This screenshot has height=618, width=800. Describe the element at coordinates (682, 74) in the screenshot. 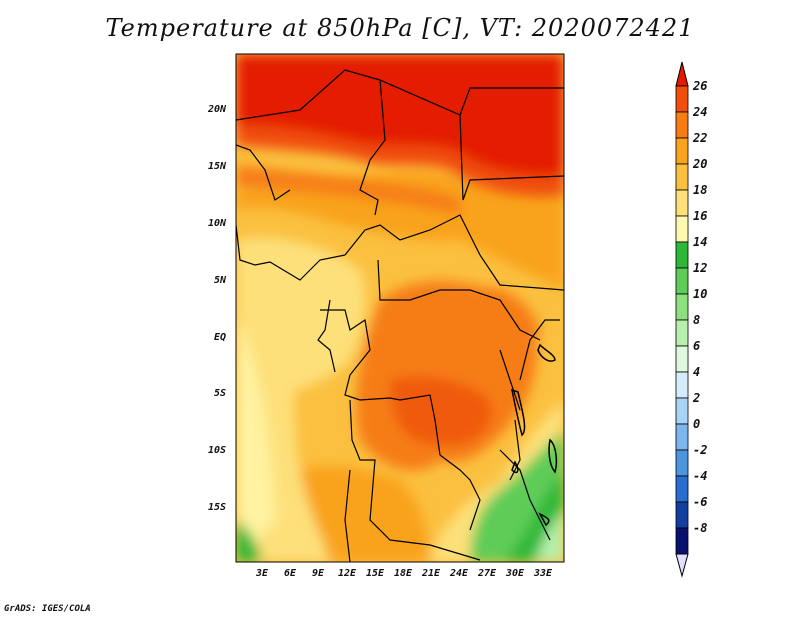

I see `colorbar-top-arrow` at that location.